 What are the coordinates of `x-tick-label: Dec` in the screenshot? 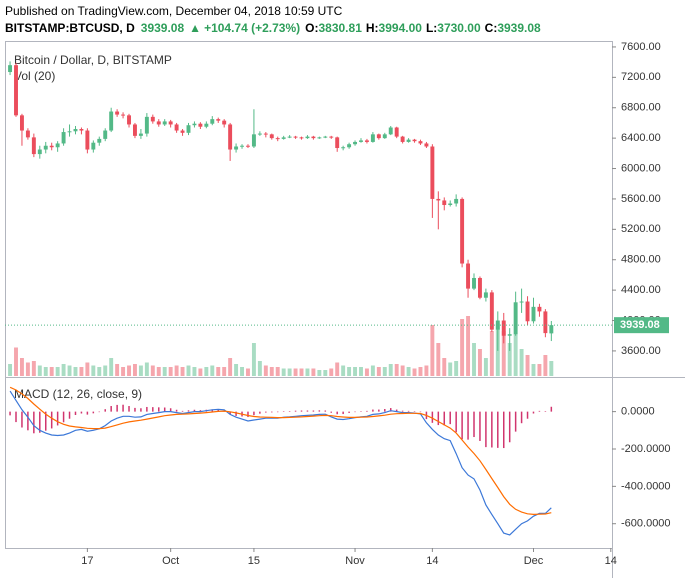 It's located at (534, 561).